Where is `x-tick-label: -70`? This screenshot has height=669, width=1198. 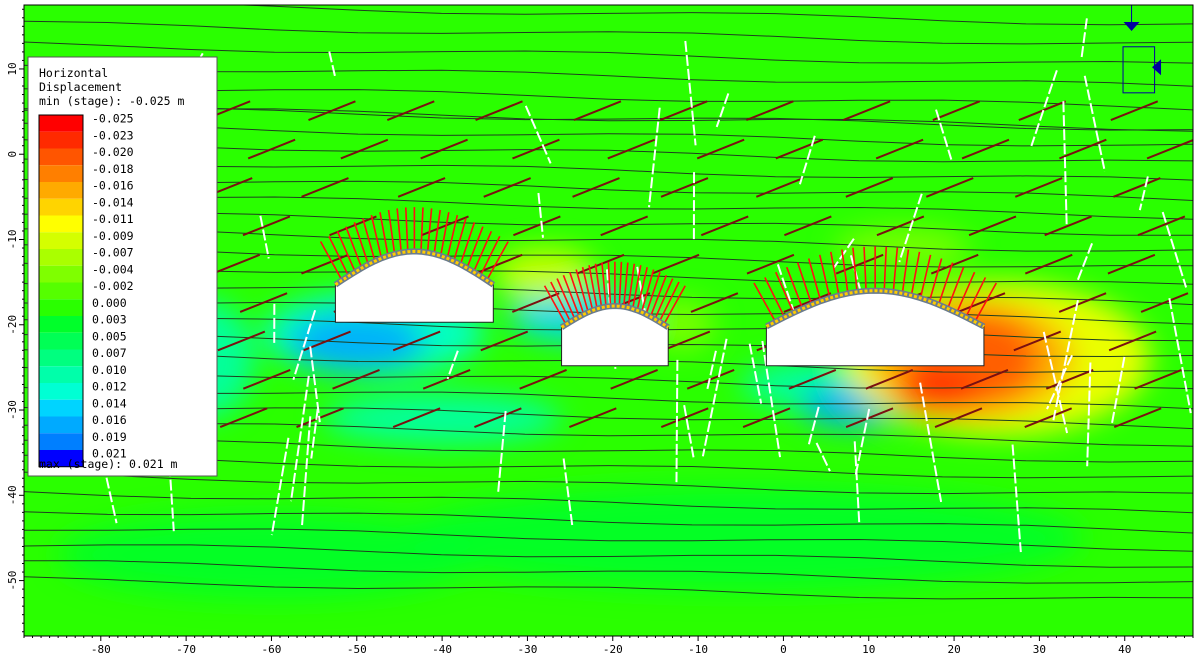 x-tick-label: -70 is located at coordinates (186, 649).